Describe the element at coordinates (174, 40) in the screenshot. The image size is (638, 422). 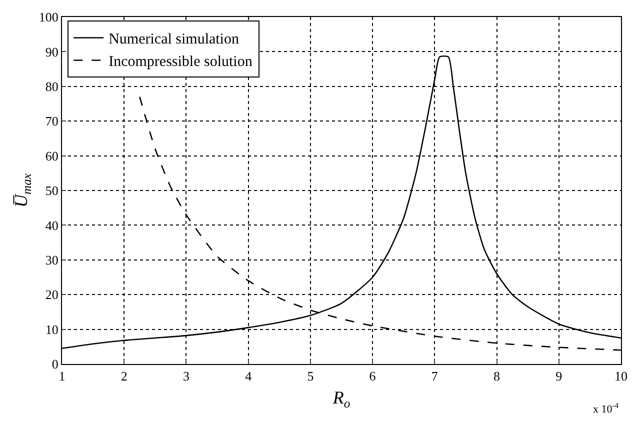
I see `legend-label: Numerical simulation` at that location.